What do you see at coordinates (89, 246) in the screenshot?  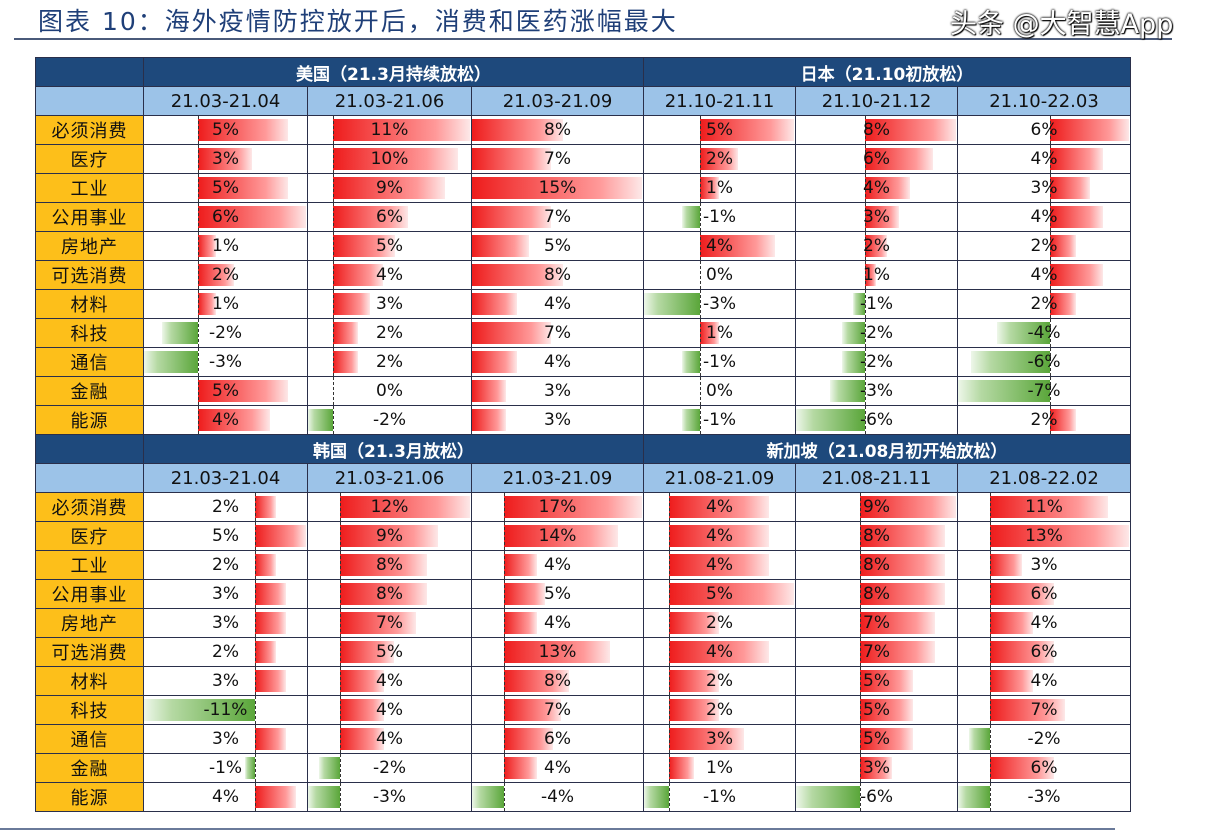 I see `sector-label: 房地产` at bounding box center [89, 246].